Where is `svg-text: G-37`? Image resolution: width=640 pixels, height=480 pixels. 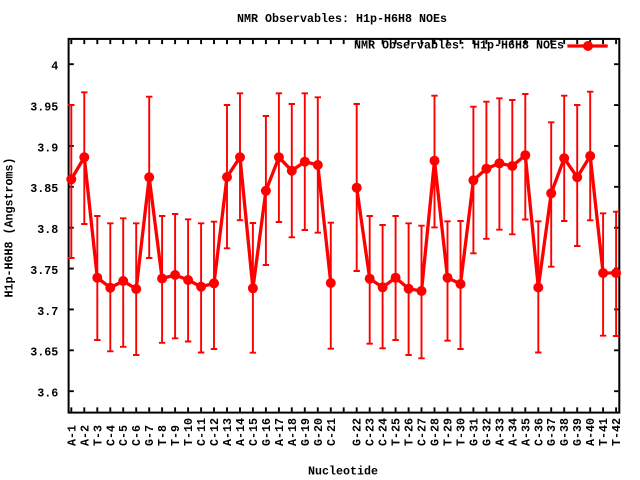
svg-text: G-37 is located at coordinates (552, 432).